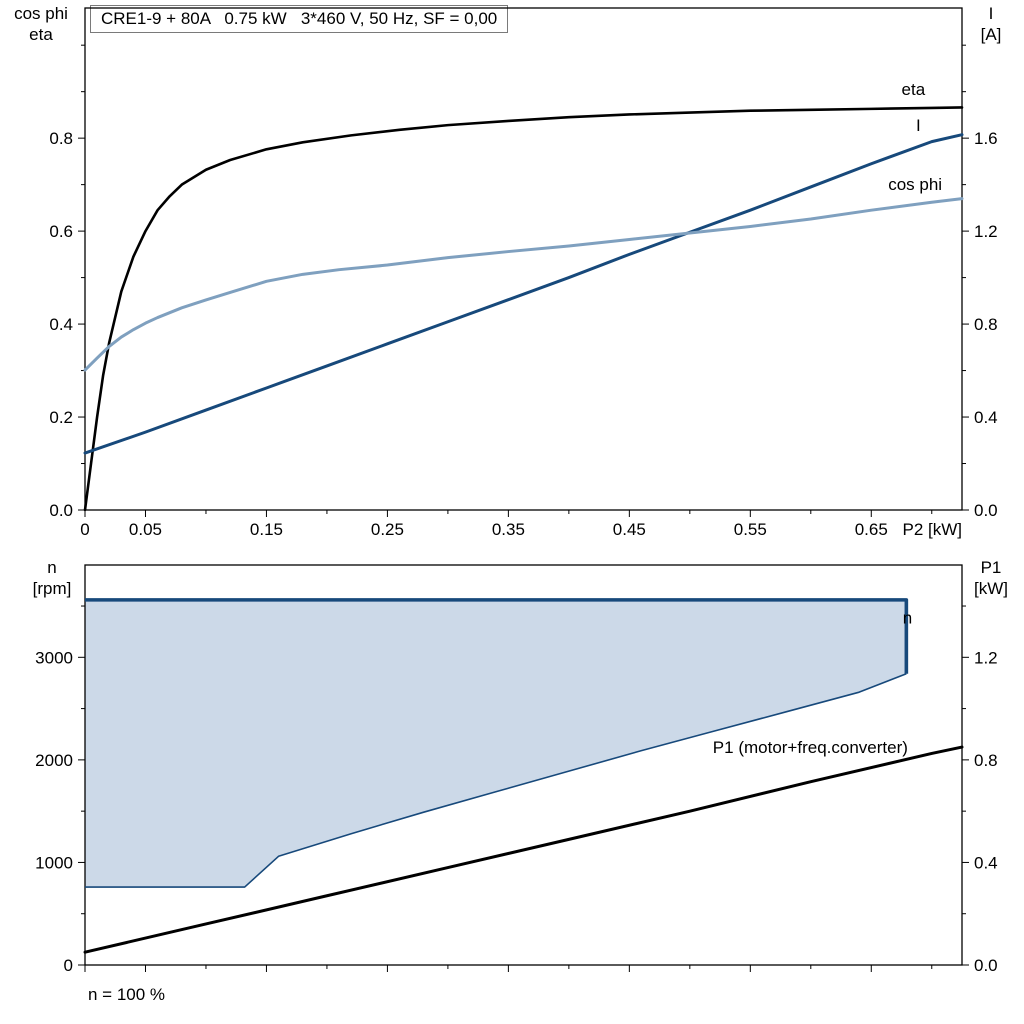  What do you see at coordinates (145, 529) in the screenshot?
I see `x-tick-label: 0.05` at bounding box center [145, 529].